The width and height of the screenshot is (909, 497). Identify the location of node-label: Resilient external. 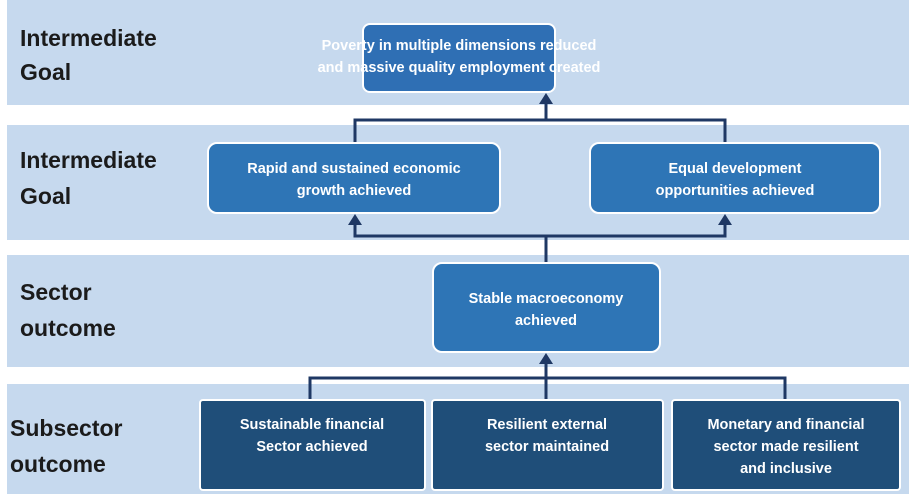
(547, 425).